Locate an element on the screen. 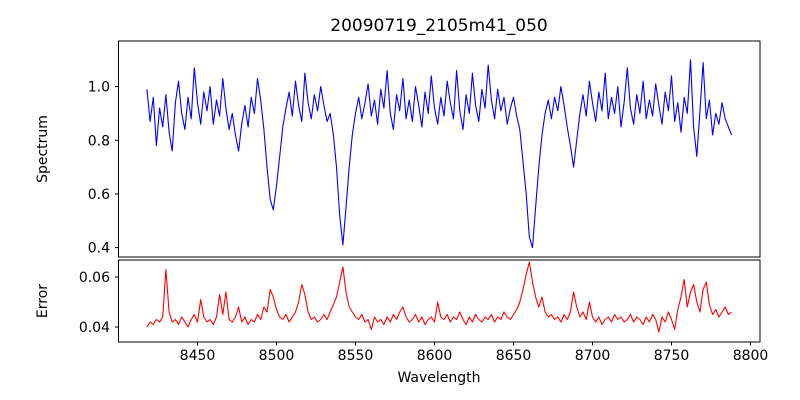 Image resolution: width=800 pixels, height=400 pixels. x-tick-label: 8800 is located at coordinates (751, 356).